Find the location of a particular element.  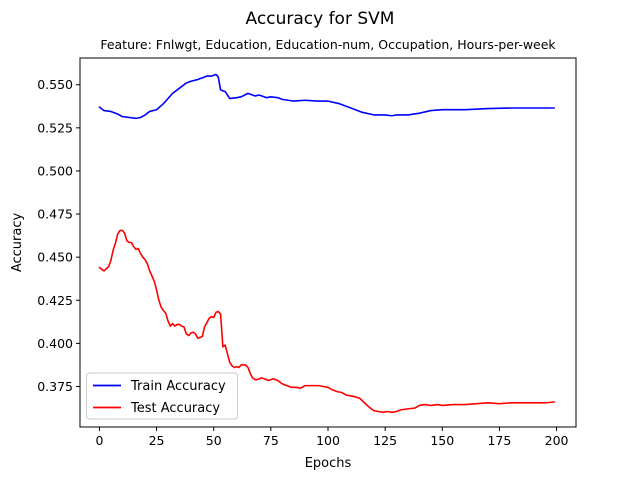

x-tick-label: 100 is located at coordinates (328, 440).